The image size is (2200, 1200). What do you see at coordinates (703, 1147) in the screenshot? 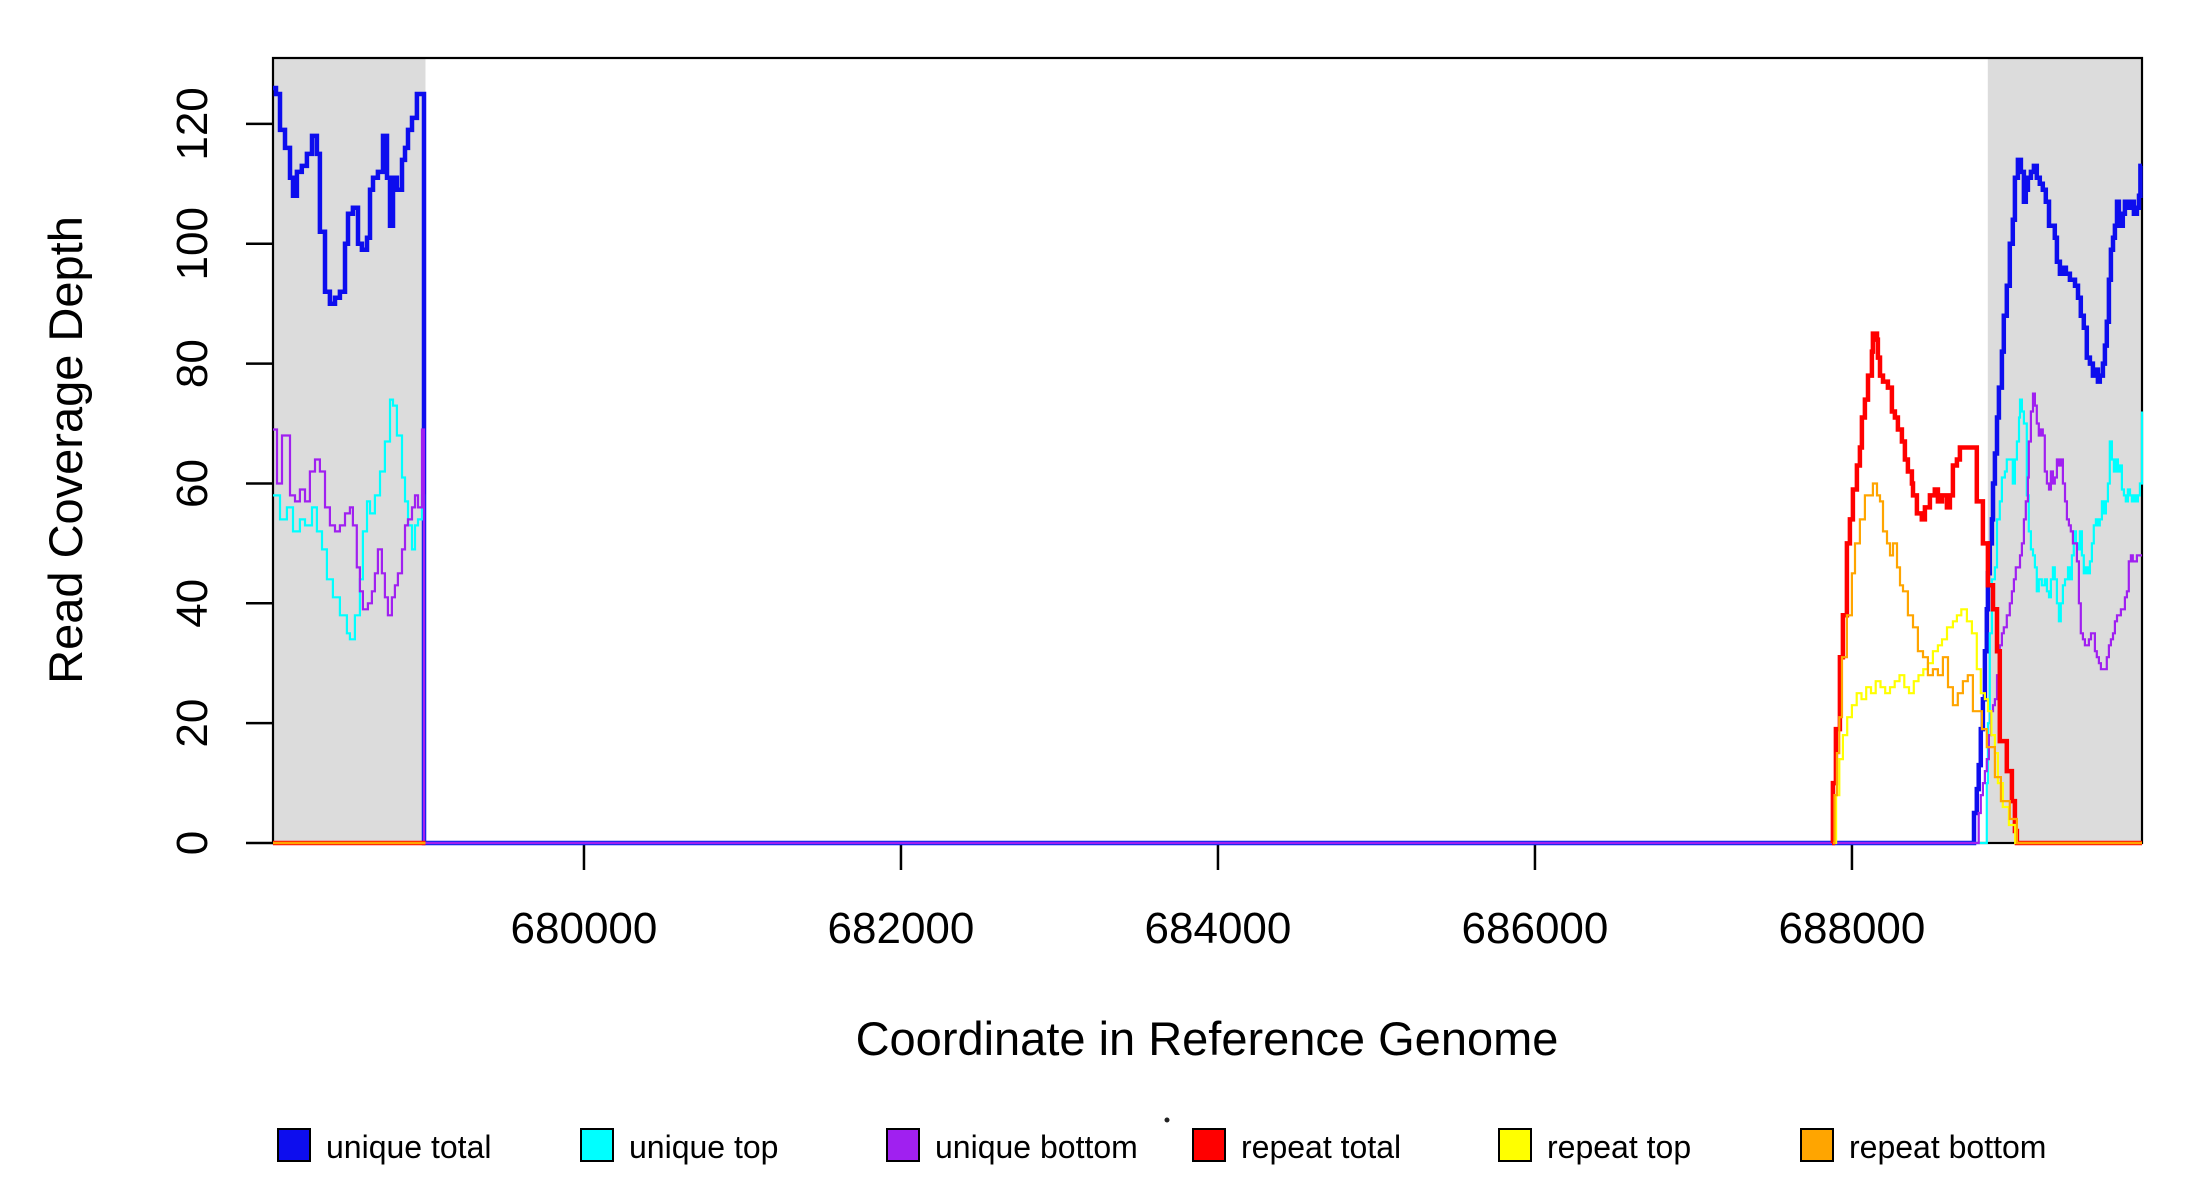
I see `legend-label-unique-top: unique top` at bounding box center [703, 1147].